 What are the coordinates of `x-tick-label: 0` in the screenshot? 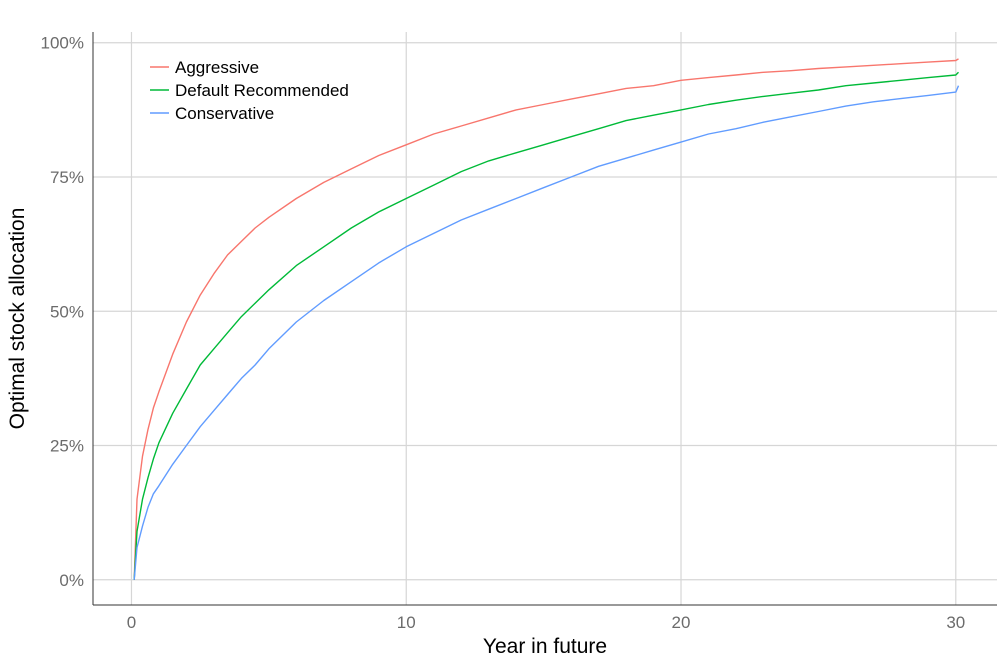 It's located at (131, 622).